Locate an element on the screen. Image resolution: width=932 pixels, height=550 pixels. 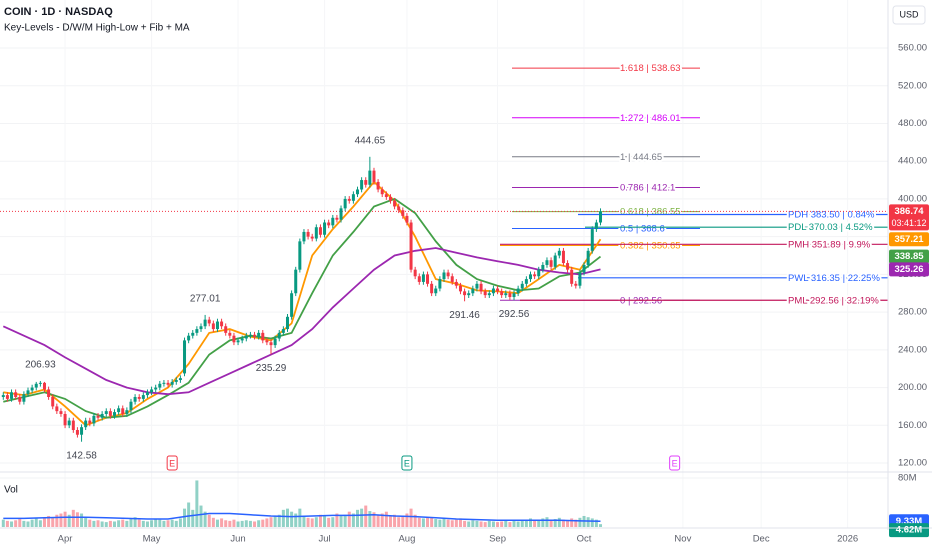
chart-title: COIN · 1D · NASDAQ is located at coordinates (58, 12).